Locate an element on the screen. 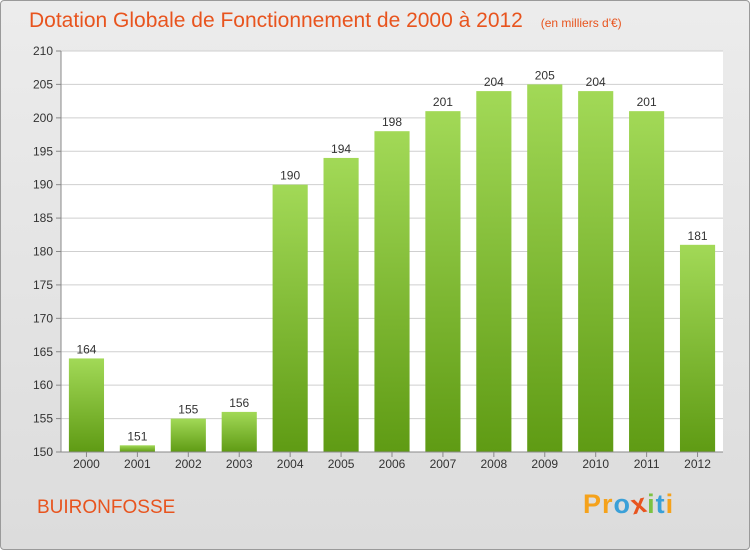 The width and height of the screenshot is (750, 550). y-tick-label: 170 is located at coordinates (43, 318).